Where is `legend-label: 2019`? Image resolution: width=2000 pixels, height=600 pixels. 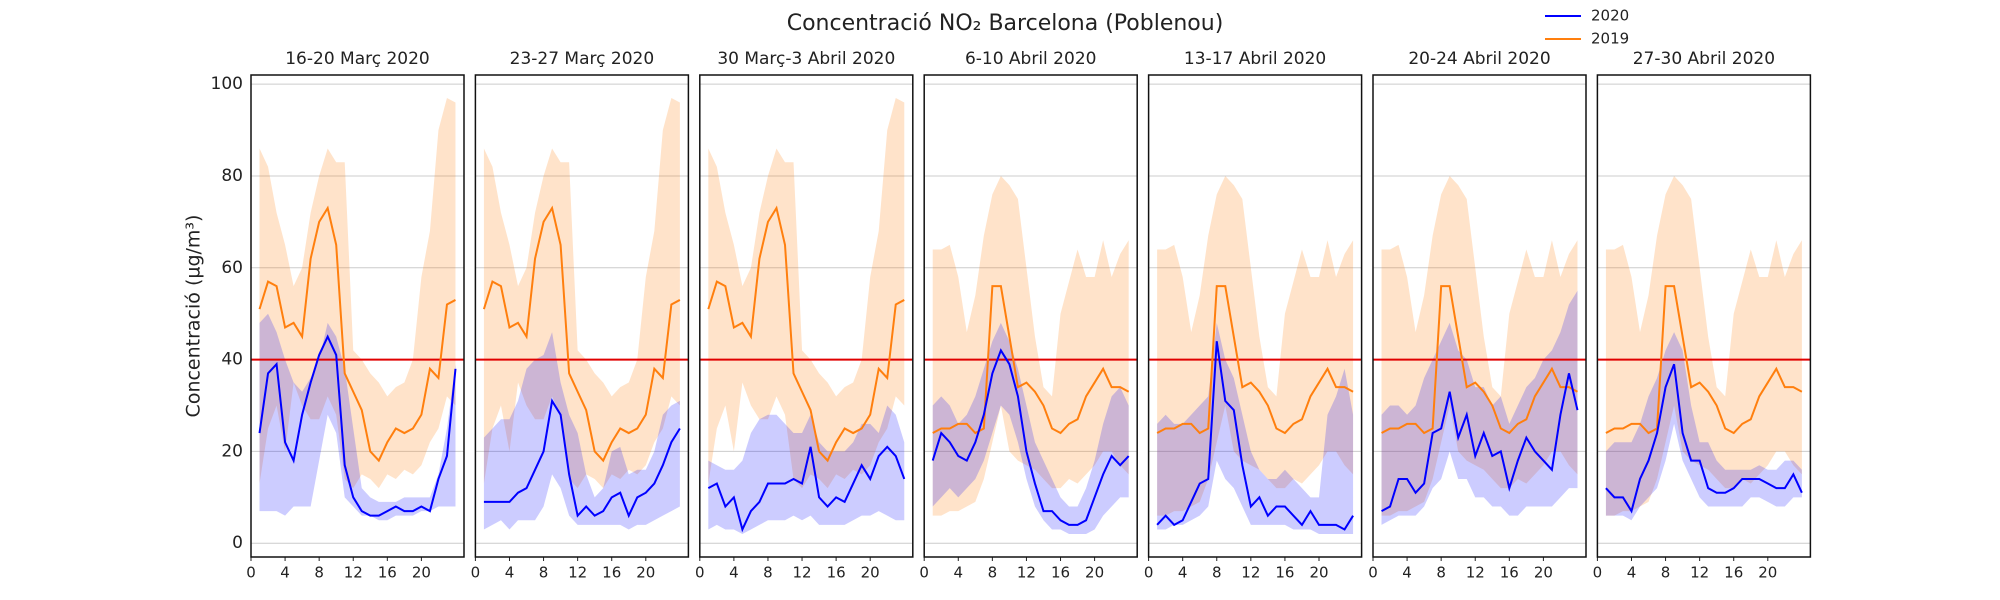 legend-label: 2019 is located at coordinates (1610, 39).